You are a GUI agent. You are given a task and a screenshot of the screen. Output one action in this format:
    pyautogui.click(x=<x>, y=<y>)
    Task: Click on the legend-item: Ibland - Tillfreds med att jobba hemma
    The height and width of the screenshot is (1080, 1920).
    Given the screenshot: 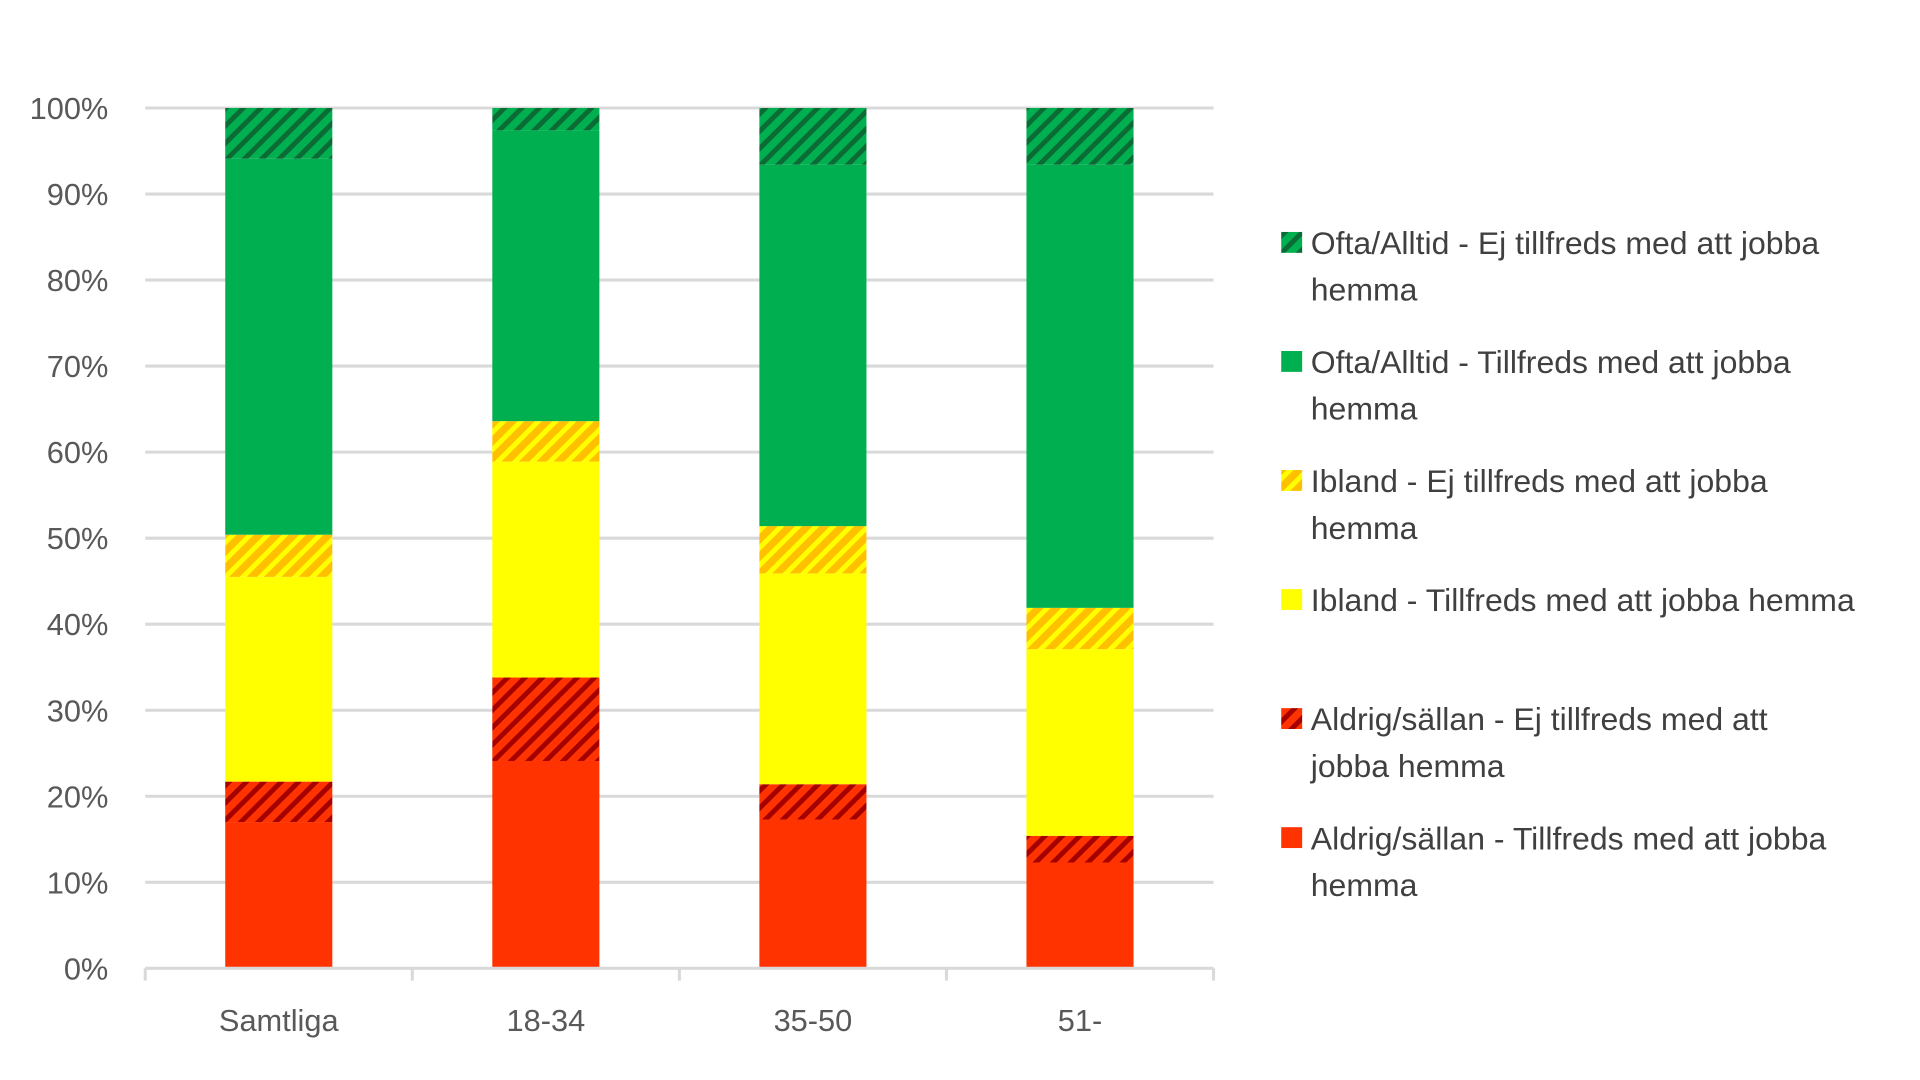 What is the action you would take?
    pyautogui.click(x=1568, y=600)
    